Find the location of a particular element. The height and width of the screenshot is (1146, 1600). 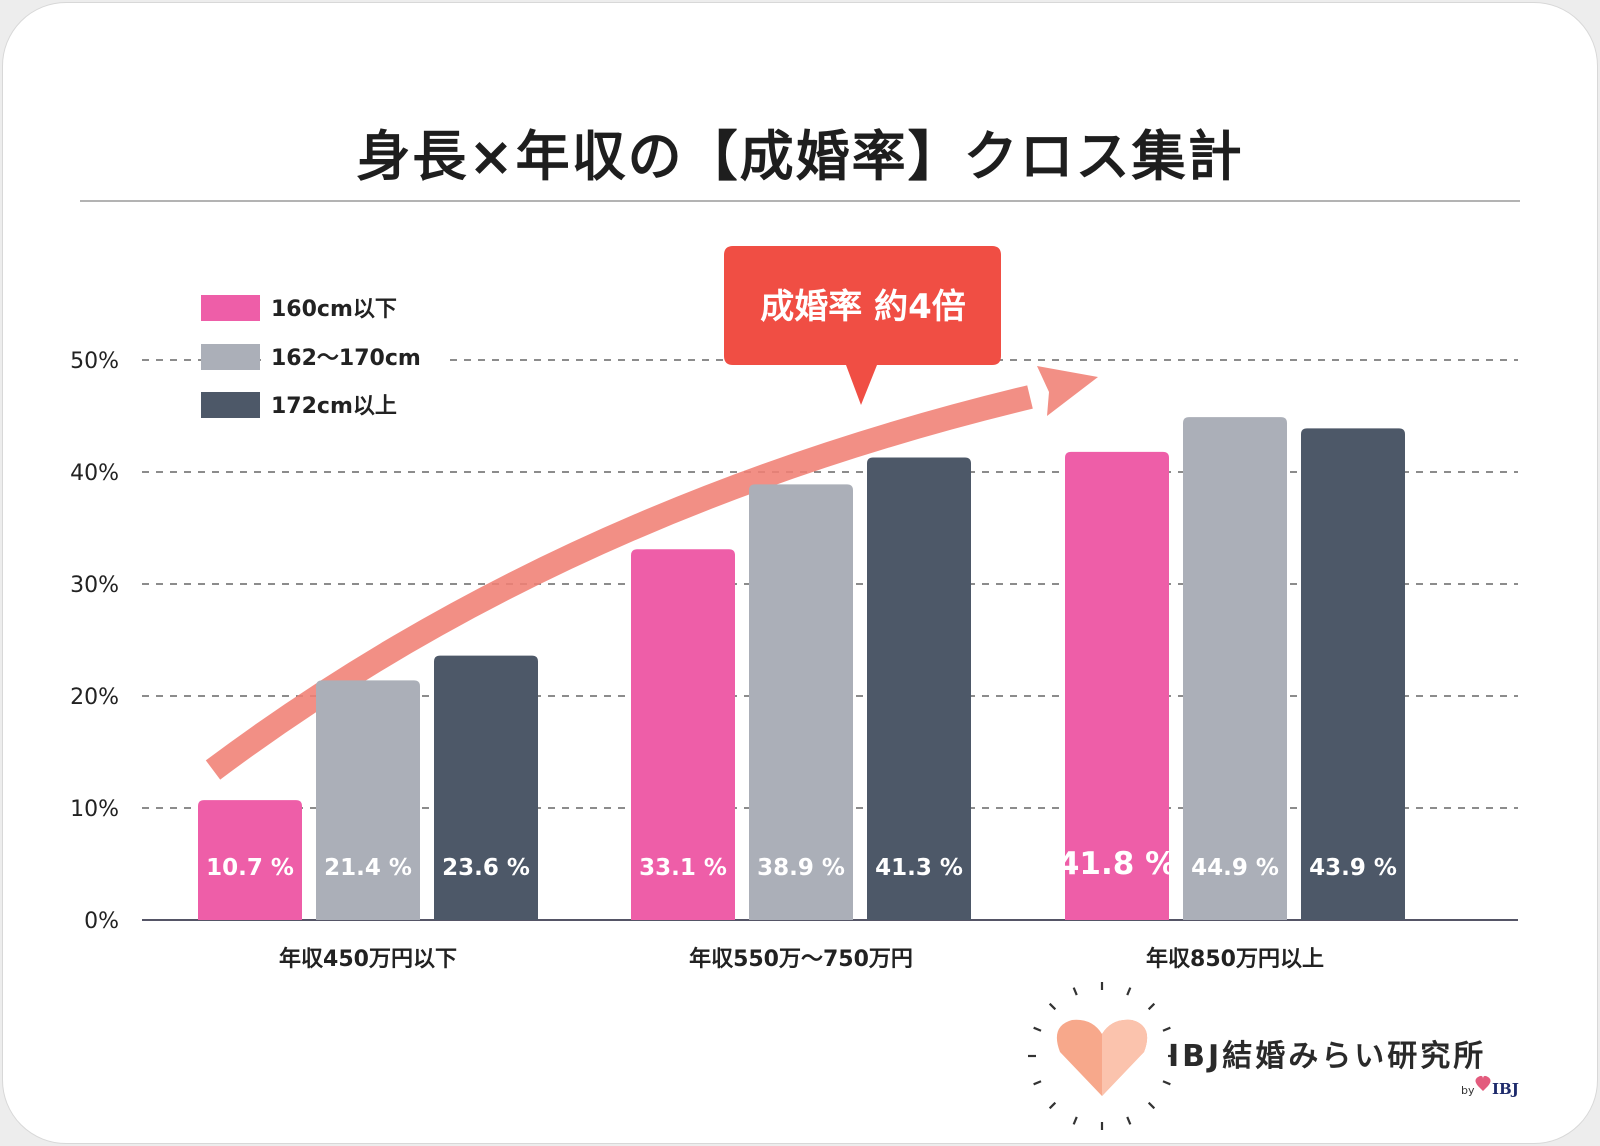

logo-by: by is located at coordinates (1468, 1090).